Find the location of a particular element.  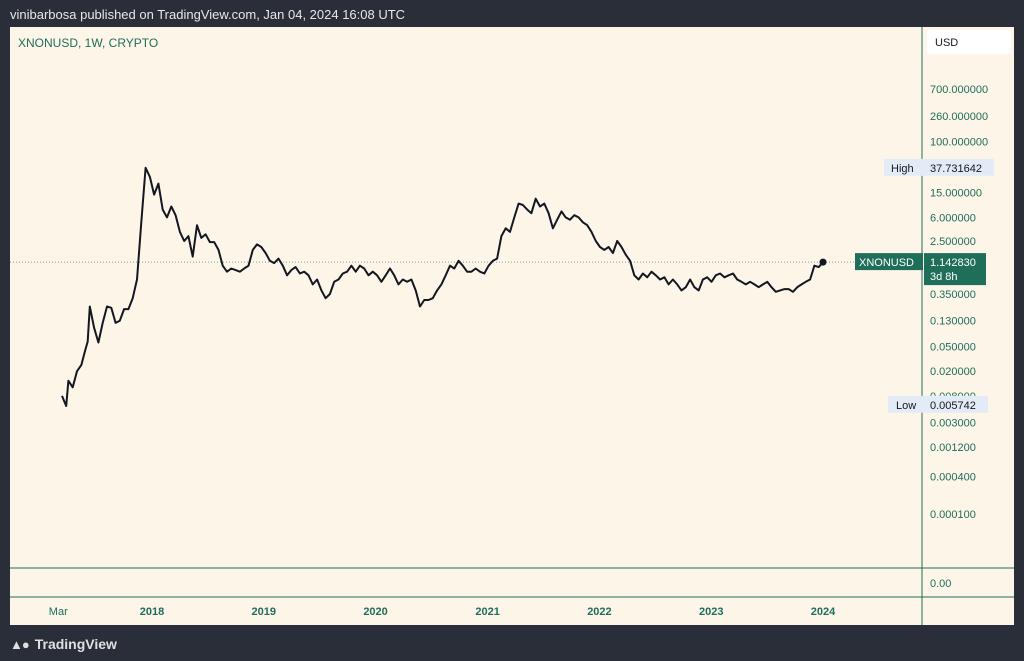

y-tick-label-0: 700.000000 is located at coordinates (959, 90).